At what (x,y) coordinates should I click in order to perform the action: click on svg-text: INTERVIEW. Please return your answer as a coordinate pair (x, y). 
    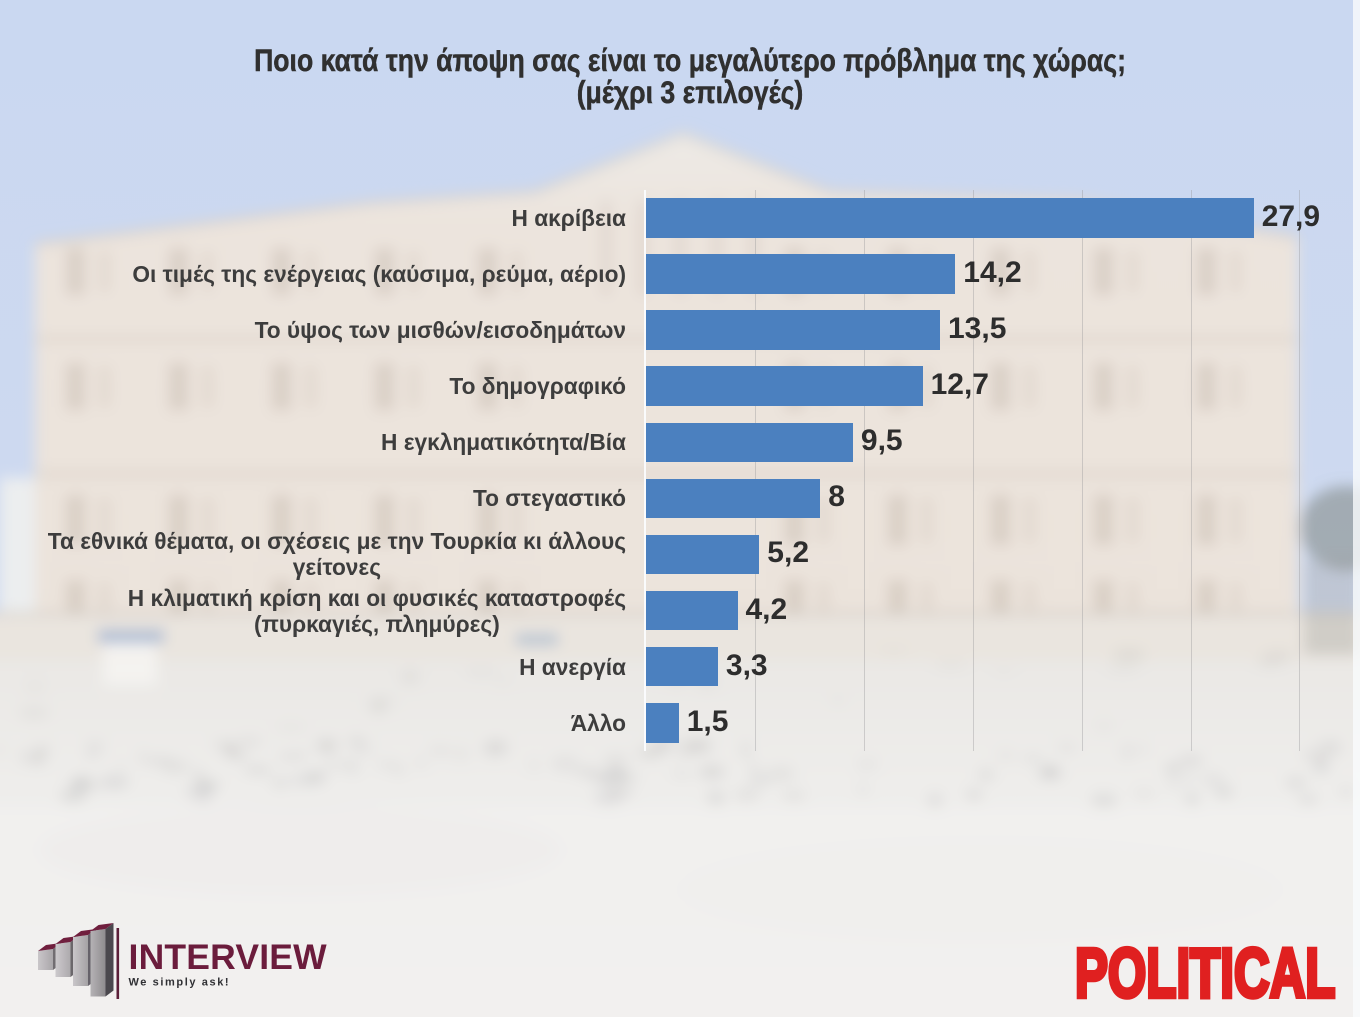
    Looking at the image, I should click on (228, 957).